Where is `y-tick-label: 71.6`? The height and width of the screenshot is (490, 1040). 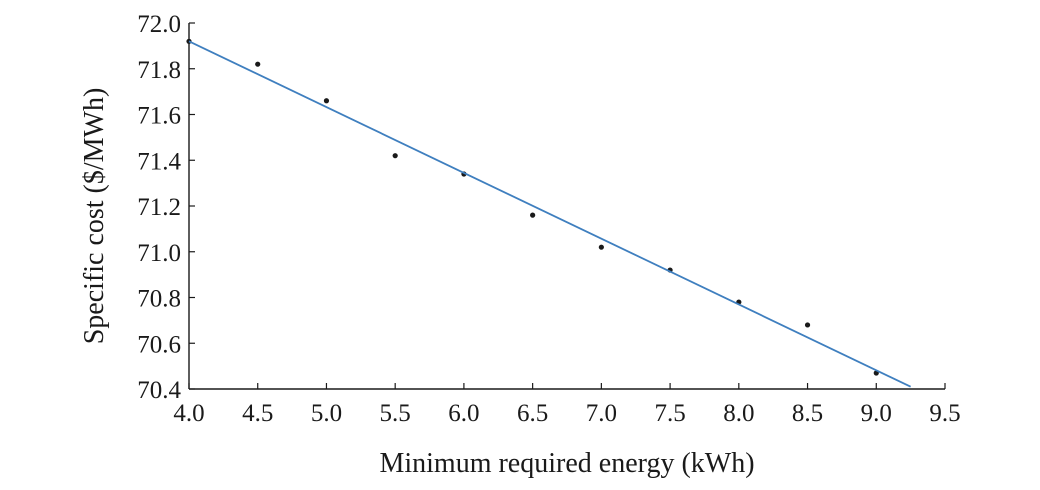
y-tick-label: 71.6 is located at coordinates (159, 116).